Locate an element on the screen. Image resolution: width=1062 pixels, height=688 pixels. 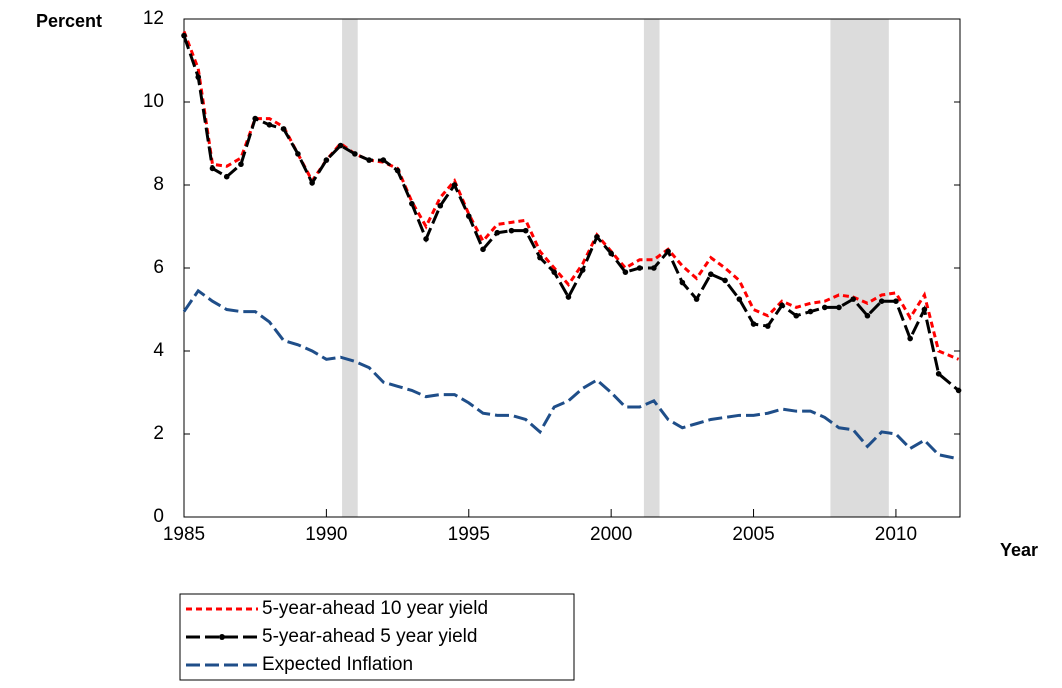
x-tick-label: 1990 is located at coordinates (326, 534).